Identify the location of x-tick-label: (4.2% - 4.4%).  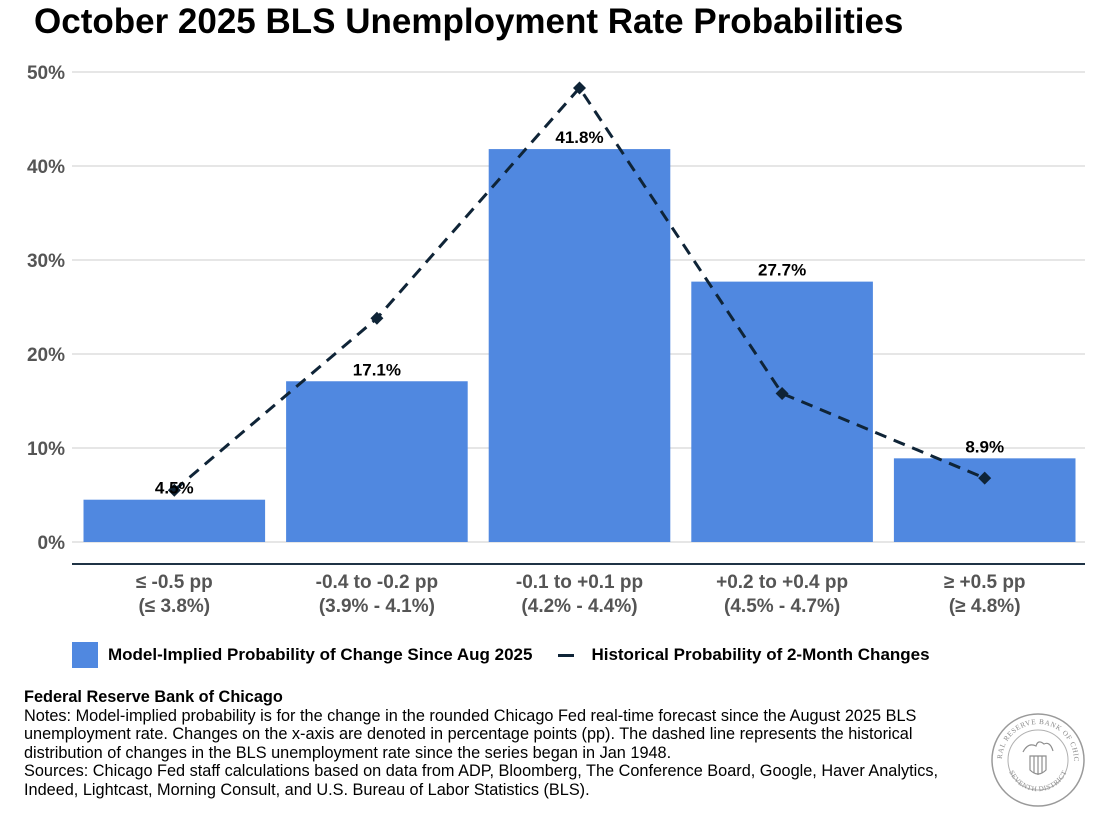
(579, 606).